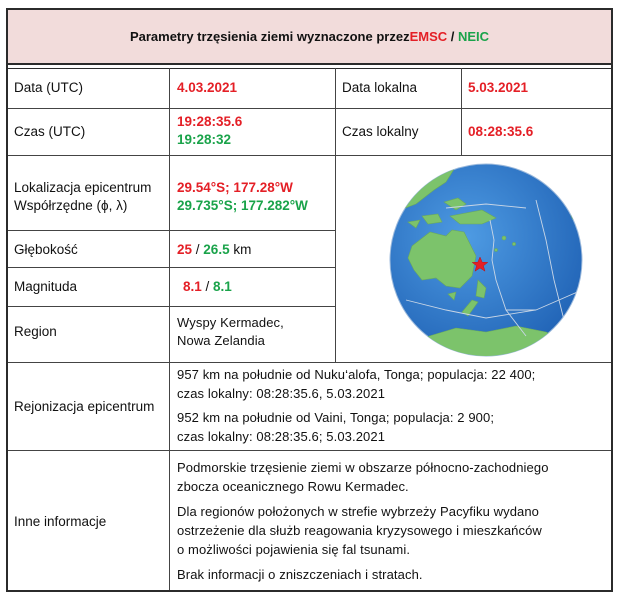  Describe the element at coordinates (71, 205) in the screenshot. I see `coordinates-label: Współrzędne (ϕ, λ)` at that location.